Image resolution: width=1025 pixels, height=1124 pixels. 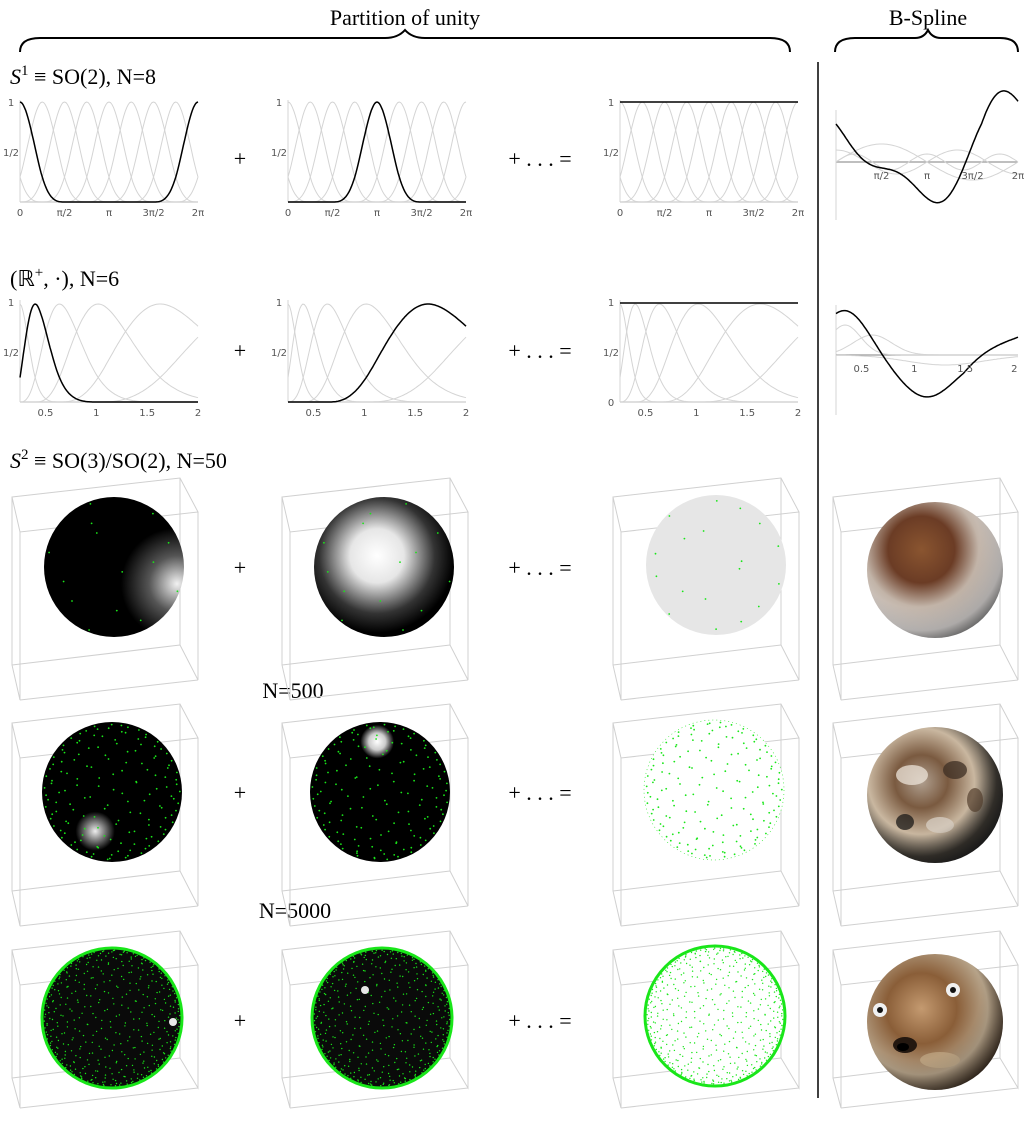 What do you see at coordinates (539, 158) in the screenshot?
I see `plus-dots-equals: + . . . =` at bounding box center [539, 158].